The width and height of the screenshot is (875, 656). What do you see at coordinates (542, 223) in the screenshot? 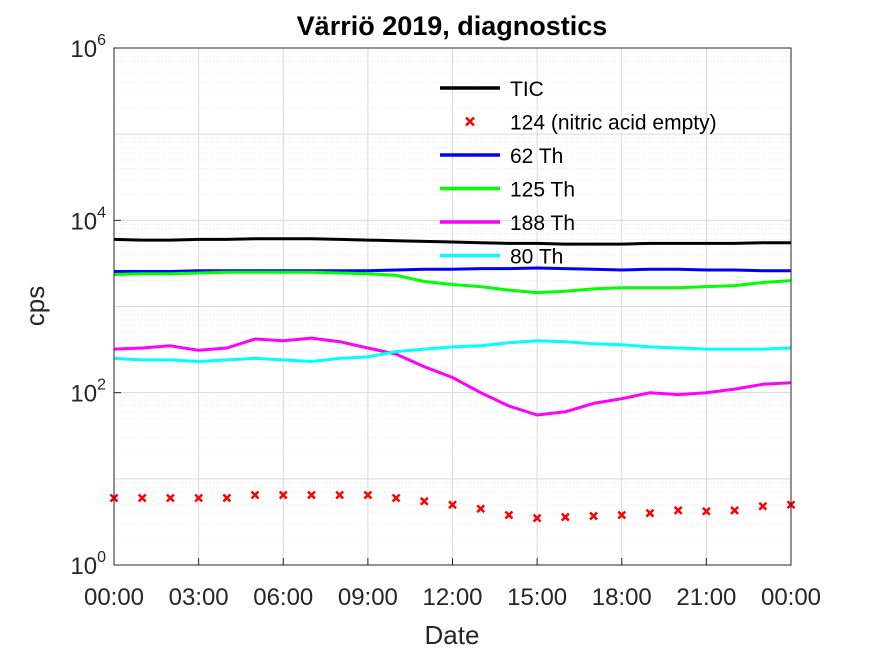
I see `legend-label: 188 Th` at bounding box center [542, 223].